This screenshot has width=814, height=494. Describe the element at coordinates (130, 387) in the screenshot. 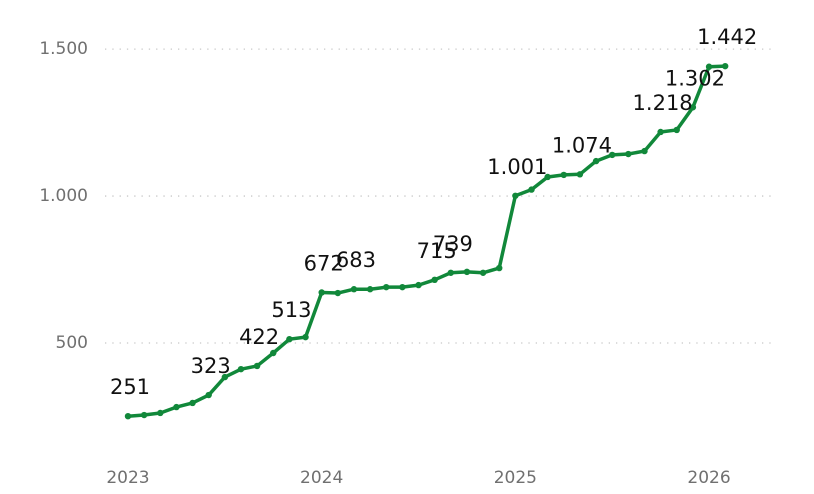

I see `value-label: 251` at that location.